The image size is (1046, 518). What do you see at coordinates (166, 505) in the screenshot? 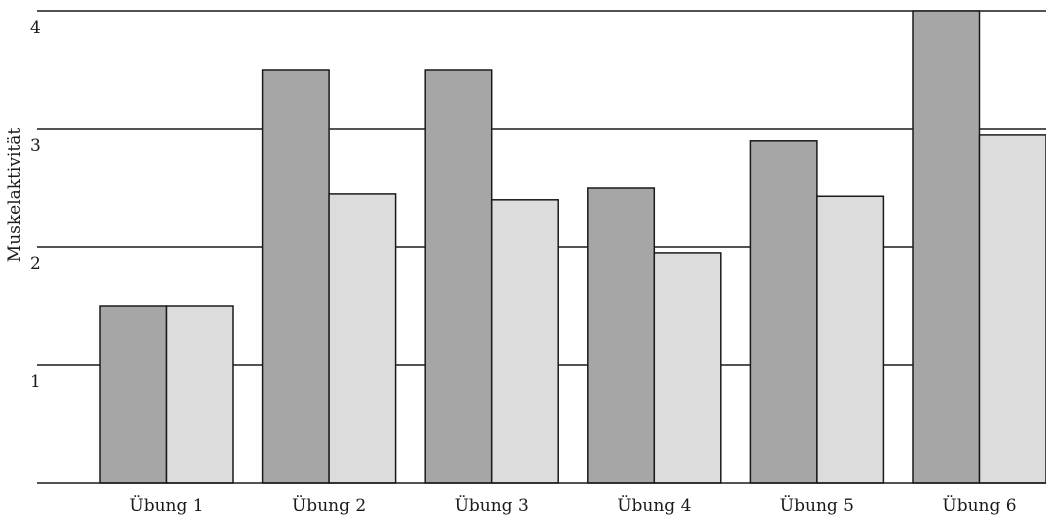
I see `category-label-1: Übung 1` at bounding box center [166, 505].